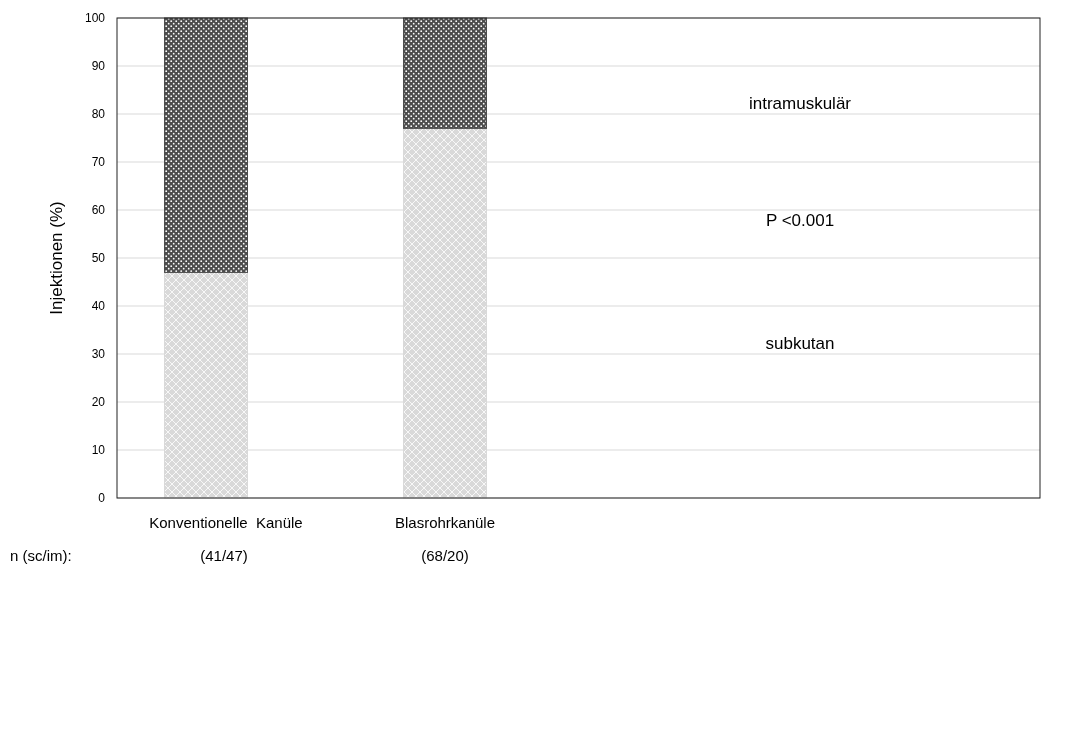  Describe the element at coordinates (98, 258) in the screenshot. I see `y-tick-label: 50` at that location.